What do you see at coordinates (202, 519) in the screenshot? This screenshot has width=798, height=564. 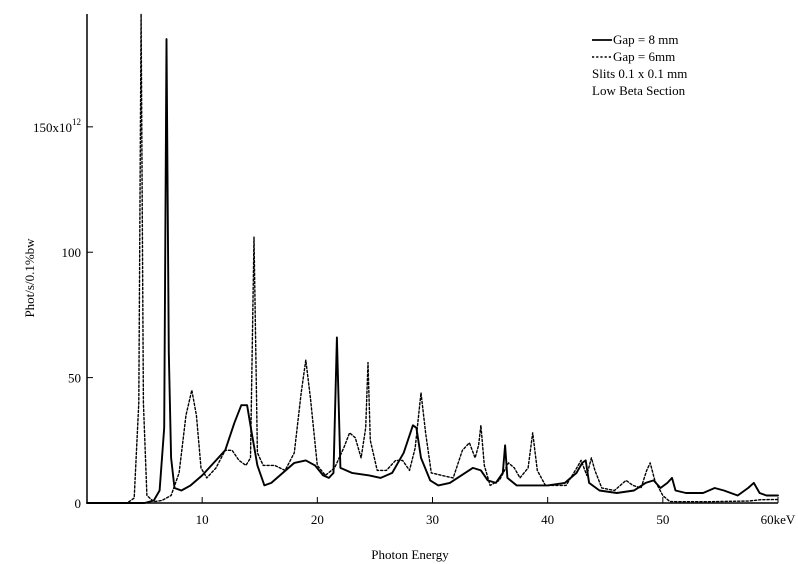 I see `x-tick-label: 10` at bounding box center [202, 519].